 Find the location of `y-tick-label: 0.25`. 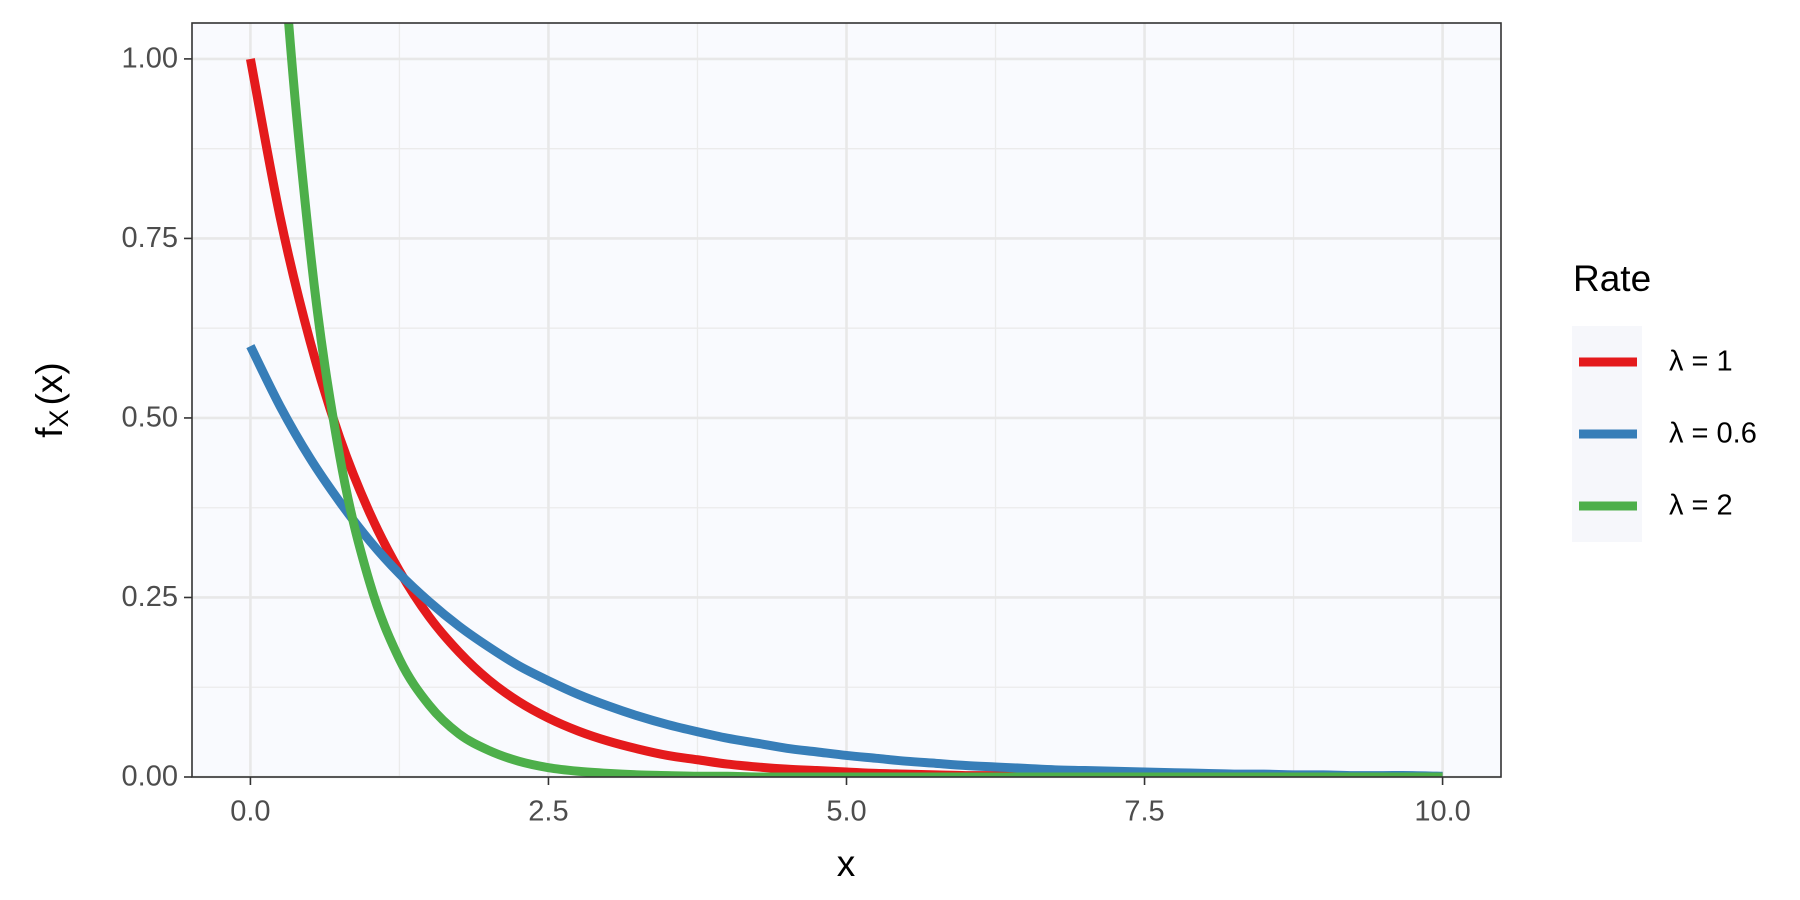

y-tick-label: 0.25 is located at coordinates (150, 597).